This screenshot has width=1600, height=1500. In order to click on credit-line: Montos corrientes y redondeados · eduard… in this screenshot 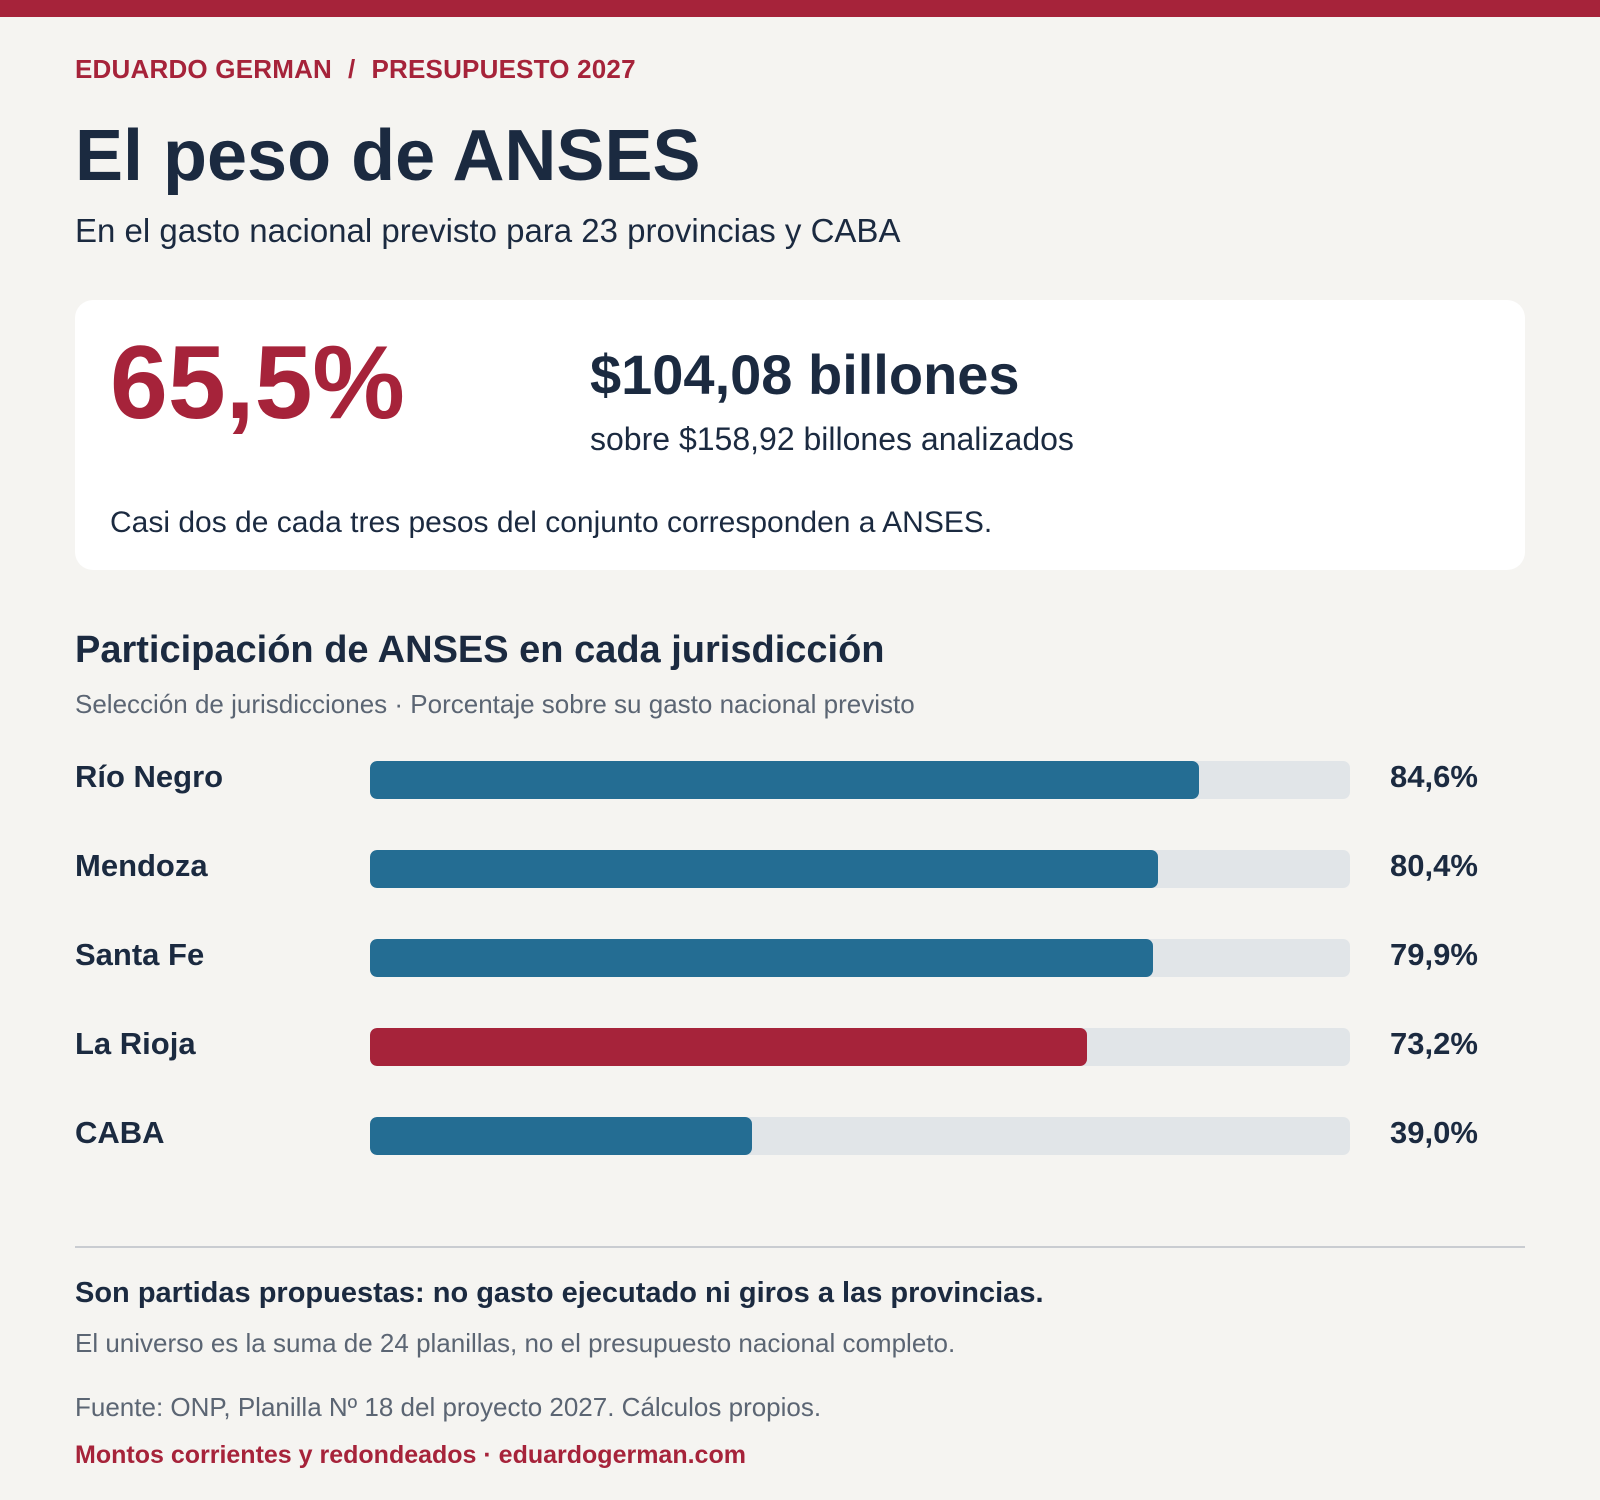, I will do `click(410, 1455)`.